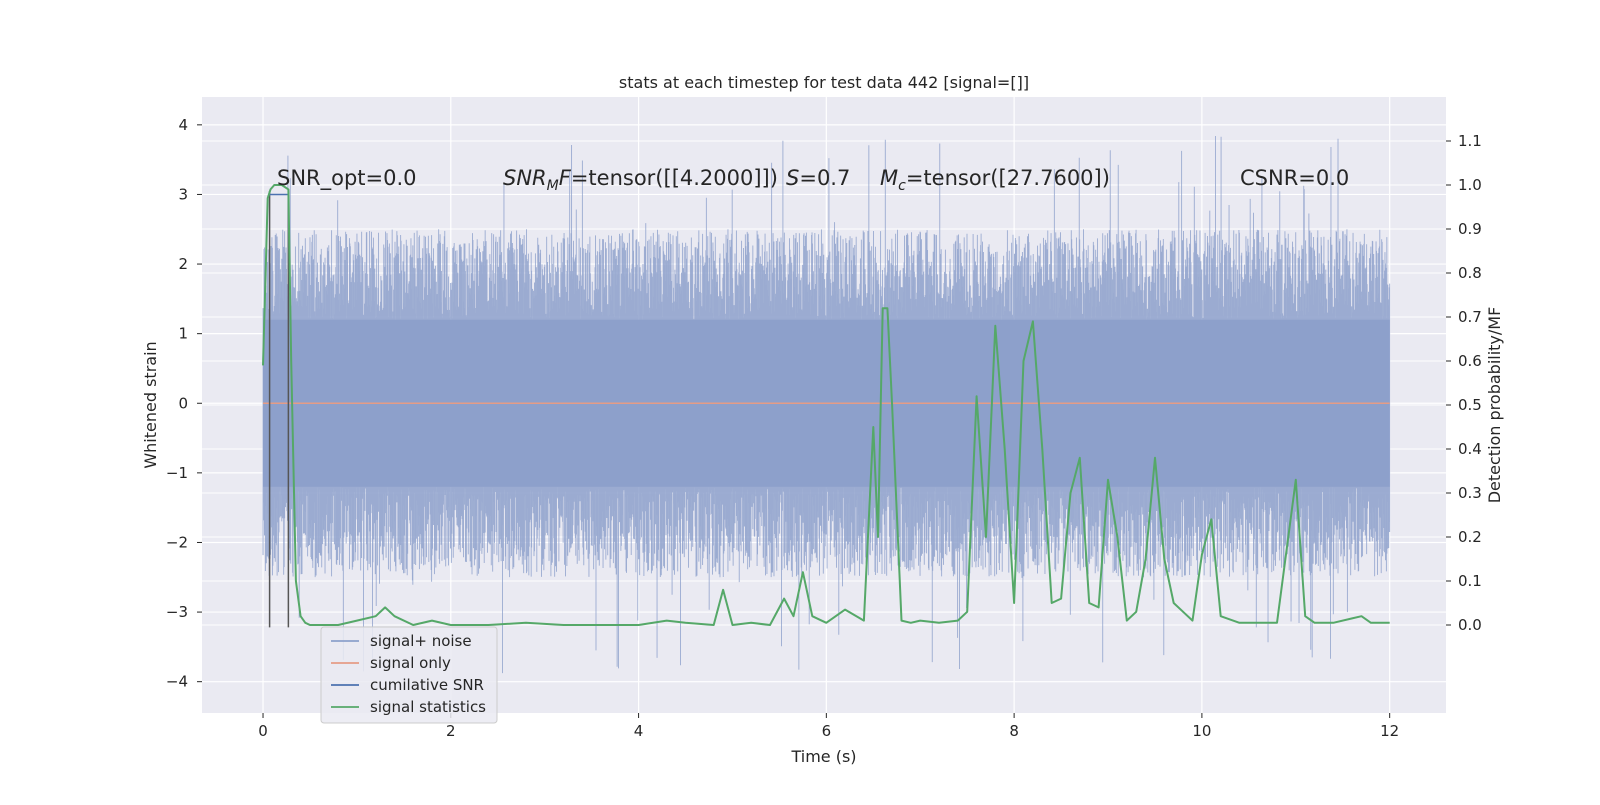  Describe the element at coordinates (1470, 625) in the screenshot. I see `y2-tick-label-0: 0.0` at that location.